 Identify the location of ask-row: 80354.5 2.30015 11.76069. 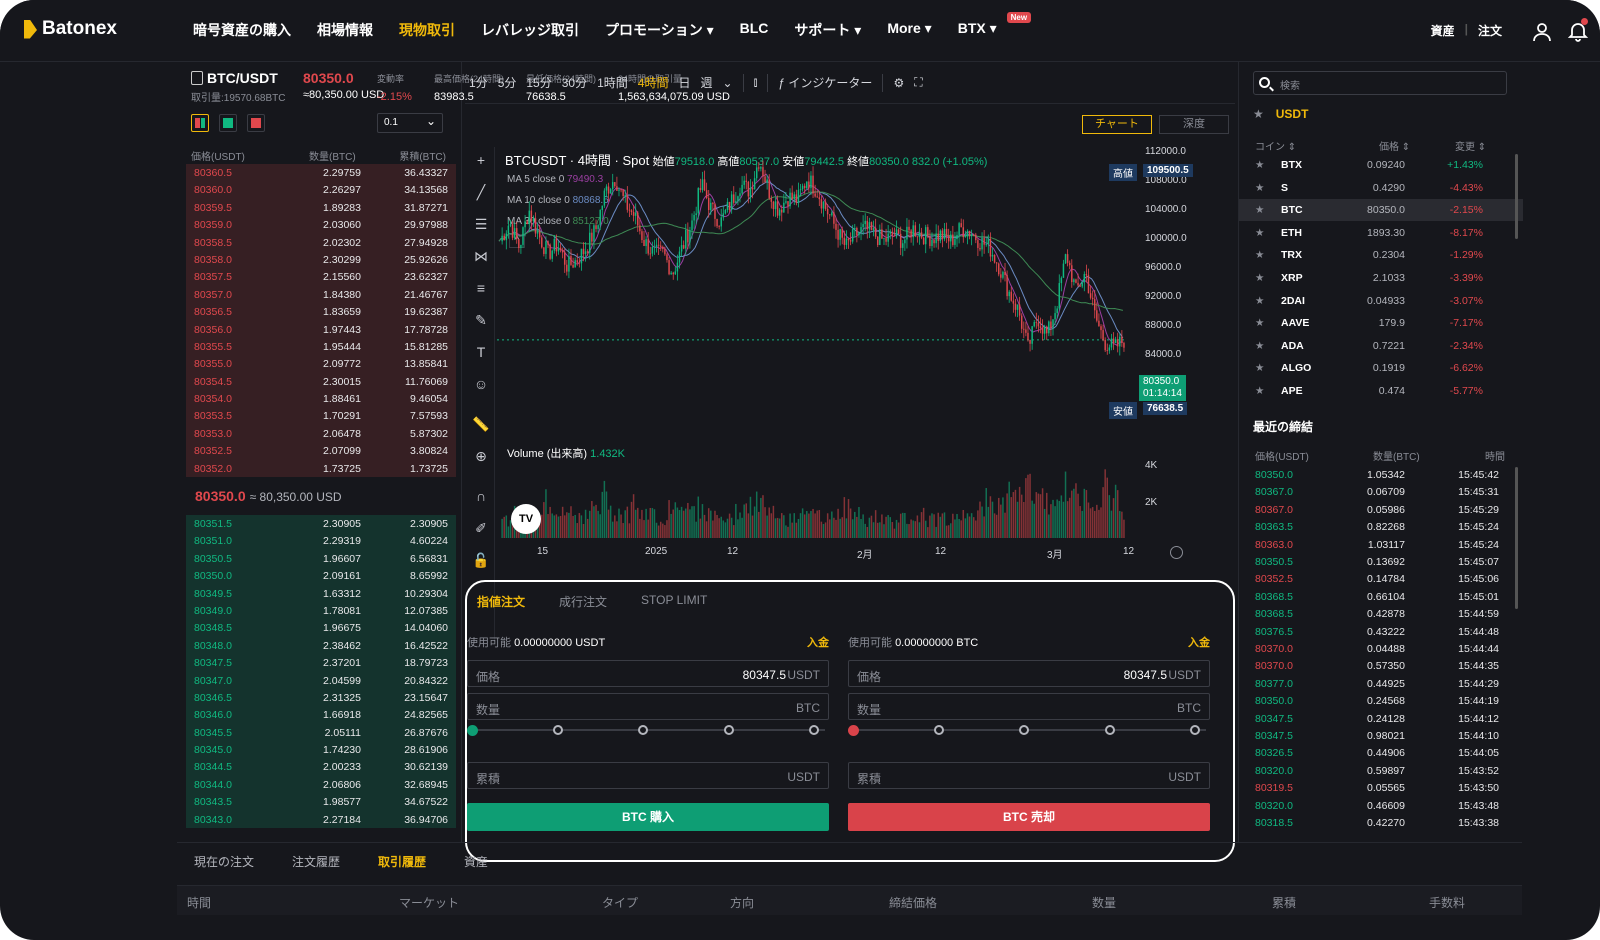
(321, 381).